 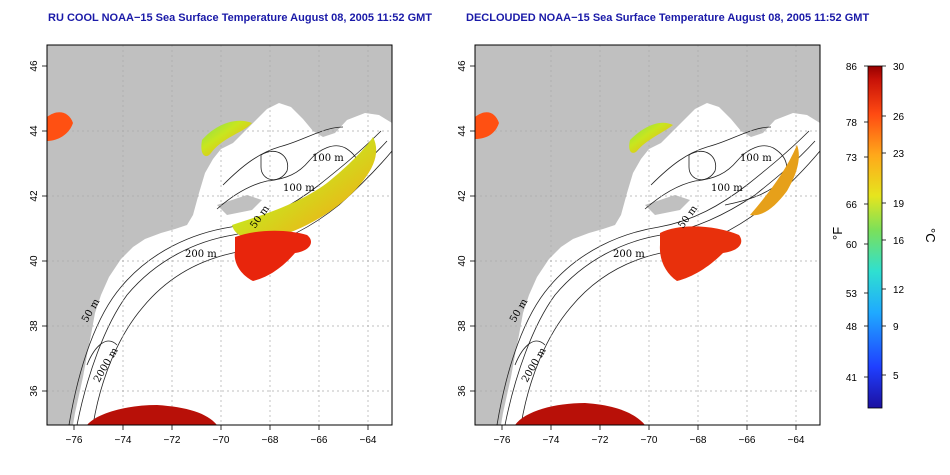 I want to click on left-x-tick-label: −74, so click(x=123, y=440).